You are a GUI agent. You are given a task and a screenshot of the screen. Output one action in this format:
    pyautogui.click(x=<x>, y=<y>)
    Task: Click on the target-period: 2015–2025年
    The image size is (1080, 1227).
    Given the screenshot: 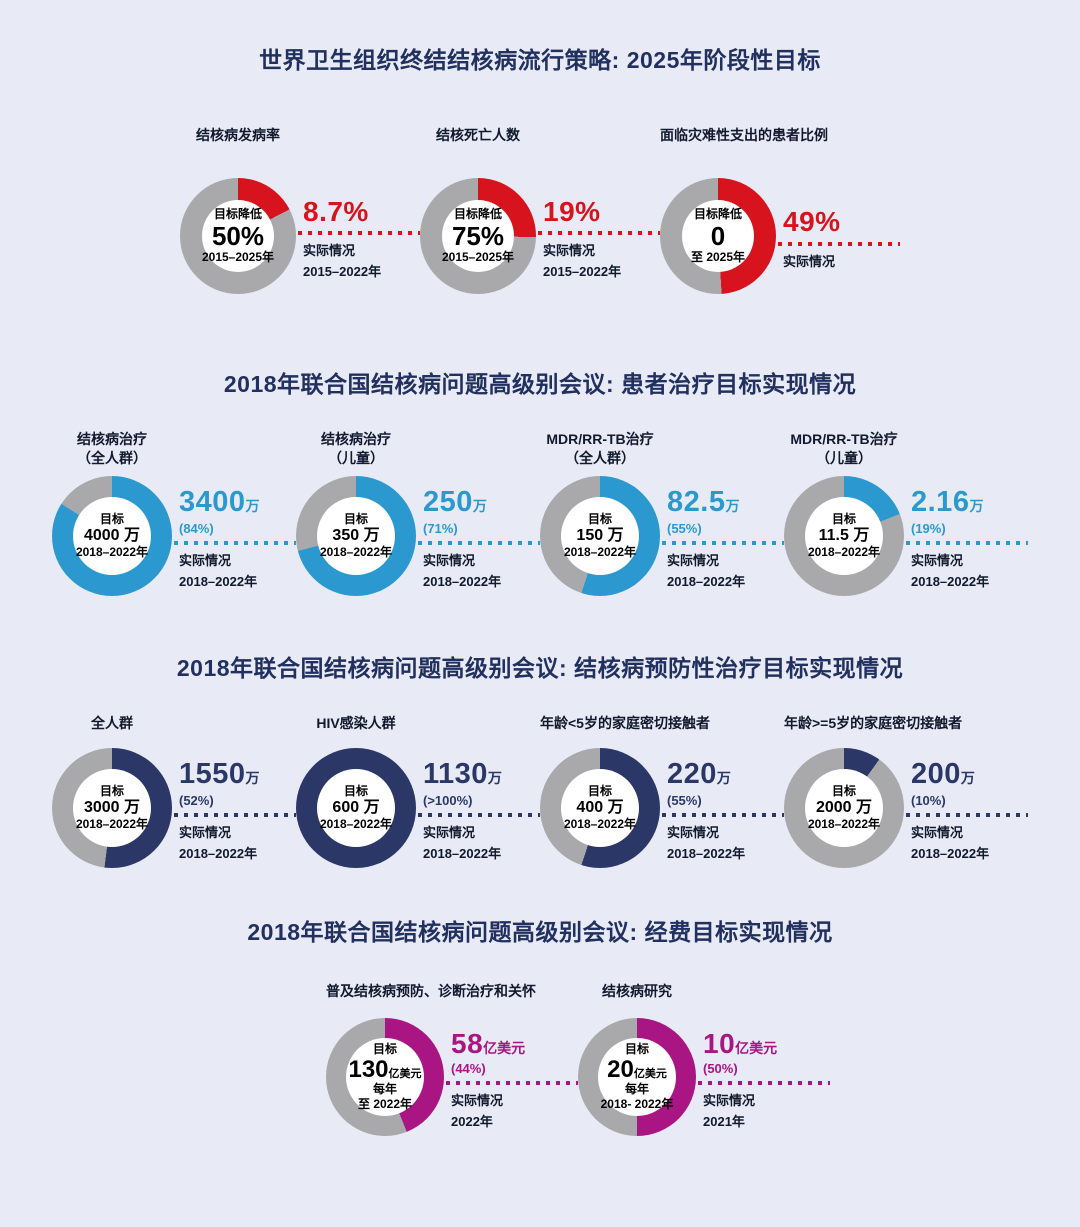 What is the action you would take?
    pyautogui.click(x=478, y=257)
    